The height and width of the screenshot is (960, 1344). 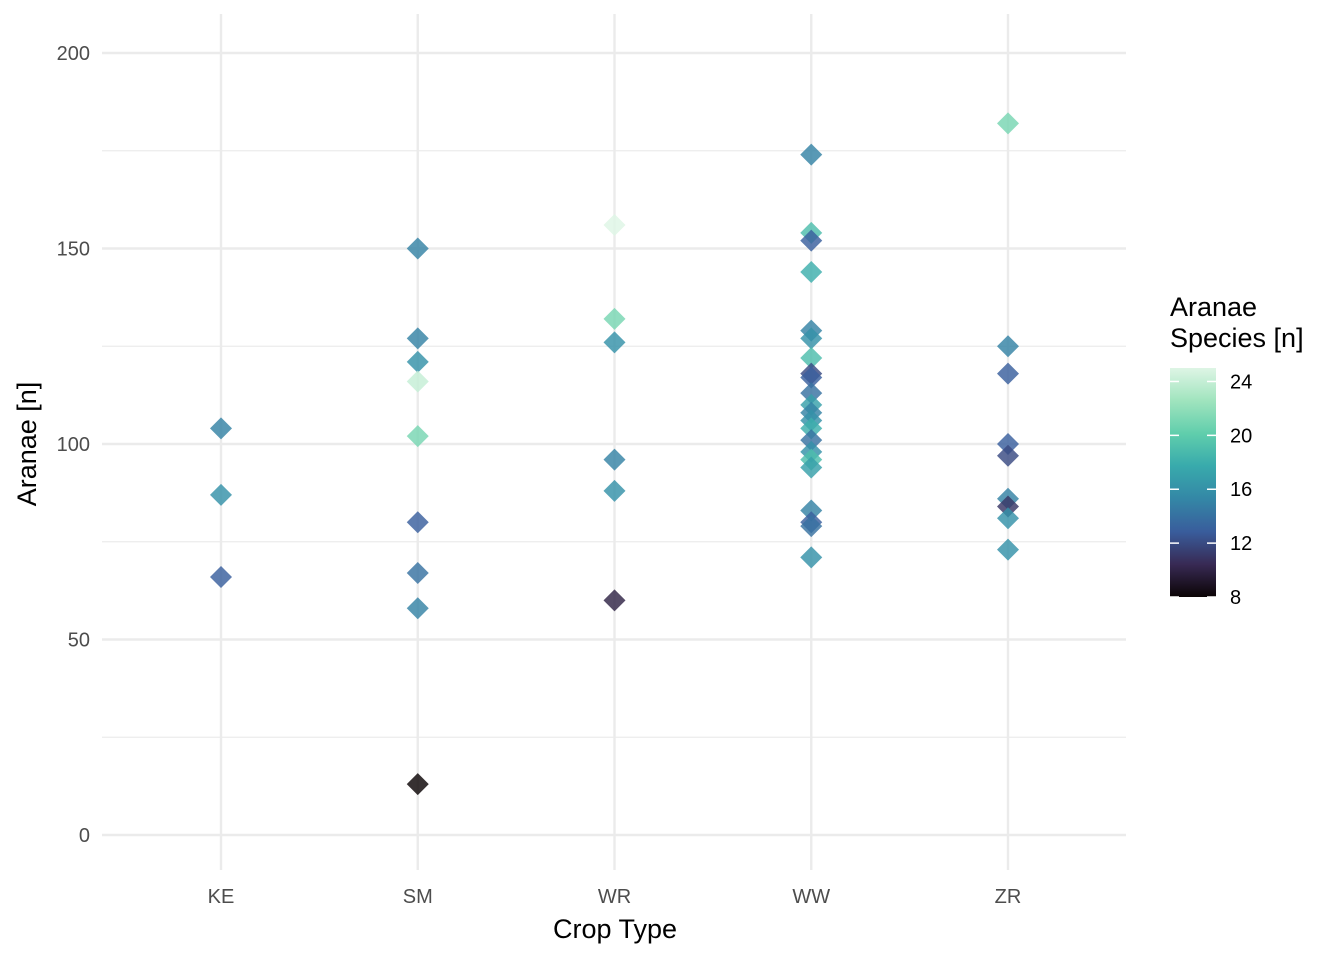 I want to click on y-axis-tick-labels: 0 50 100 150 200, so click(x=73, y=445).